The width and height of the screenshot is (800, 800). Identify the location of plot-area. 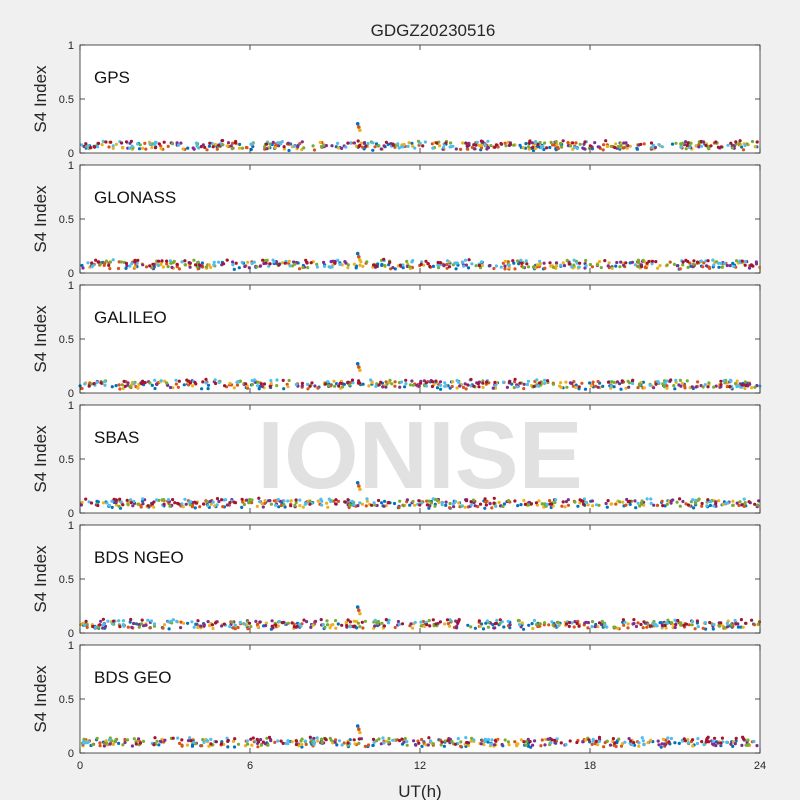
(420, 99).